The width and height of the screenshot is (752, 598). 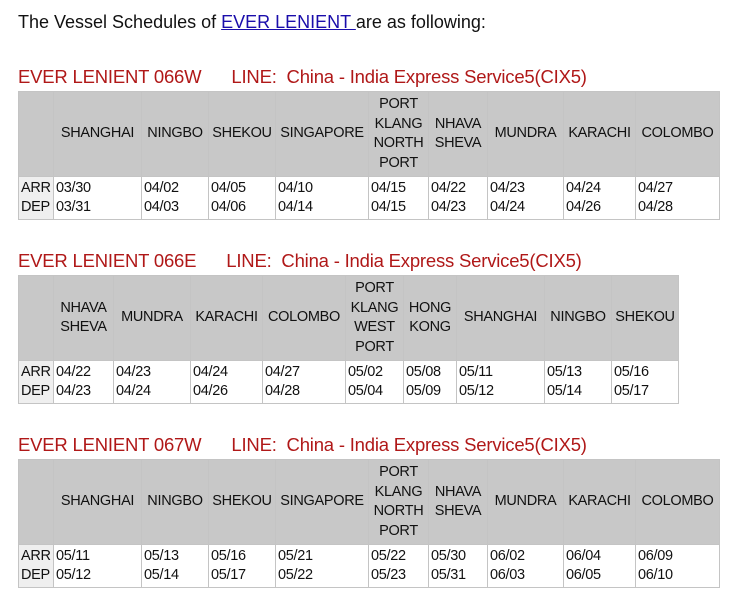 What do you see at coordinates (677, 502) in the screenshot?
I see `port-header: COLOMBO` at bounding box center [677, 502].